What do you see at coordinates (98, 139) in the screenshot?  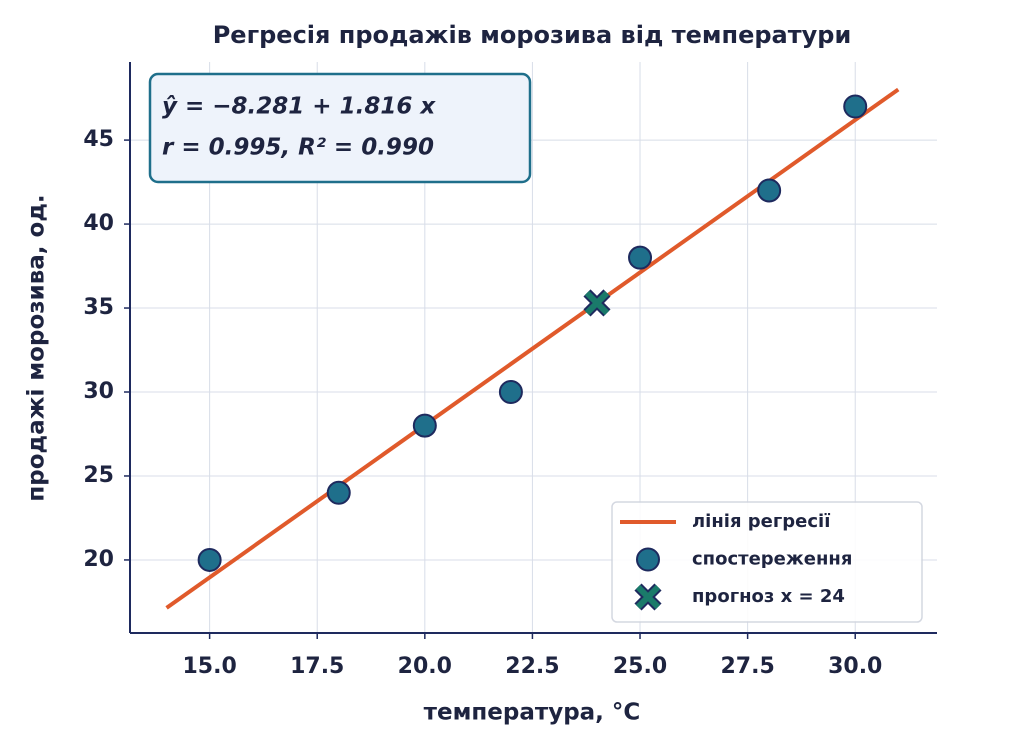 I see `y-tick-label: 45` at bounding box center [98, 139].